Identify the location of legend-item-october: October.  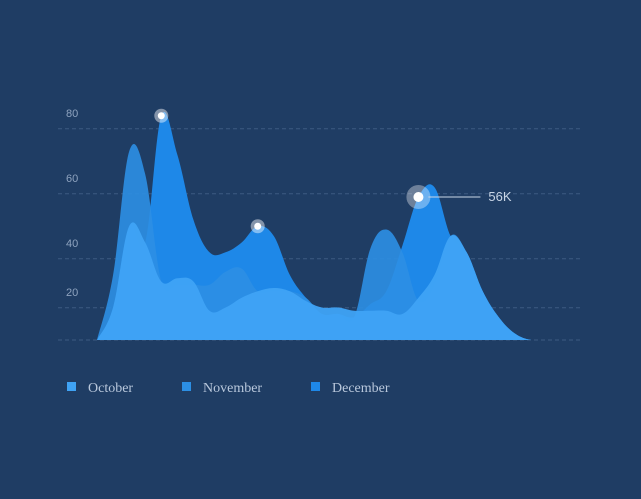
(100, 388).